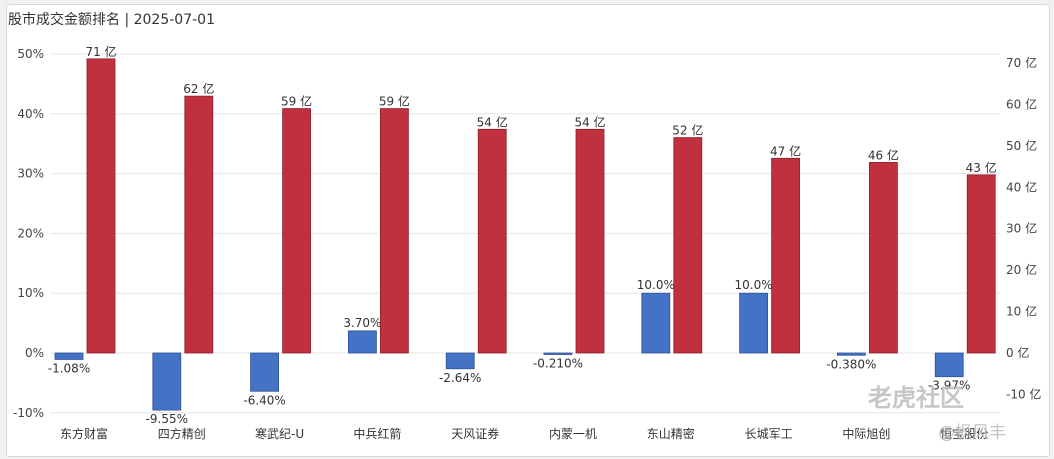 The height and width of the screenshot is (459, 1054). Describe the element at coordinates (475, 433) in the screenshot. I see `category-label: 天风证券` at that location.